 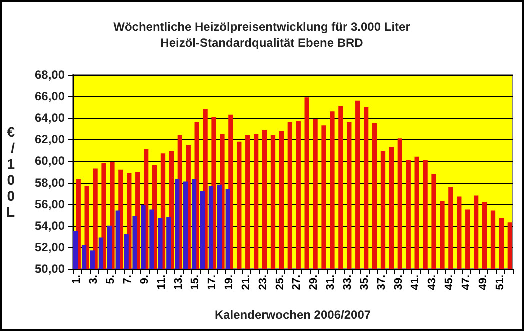 What do you see at coordinates (50, 204) in the screenshot?
I see `y-tick-label: 56,00` at bounding box center [50, 204].